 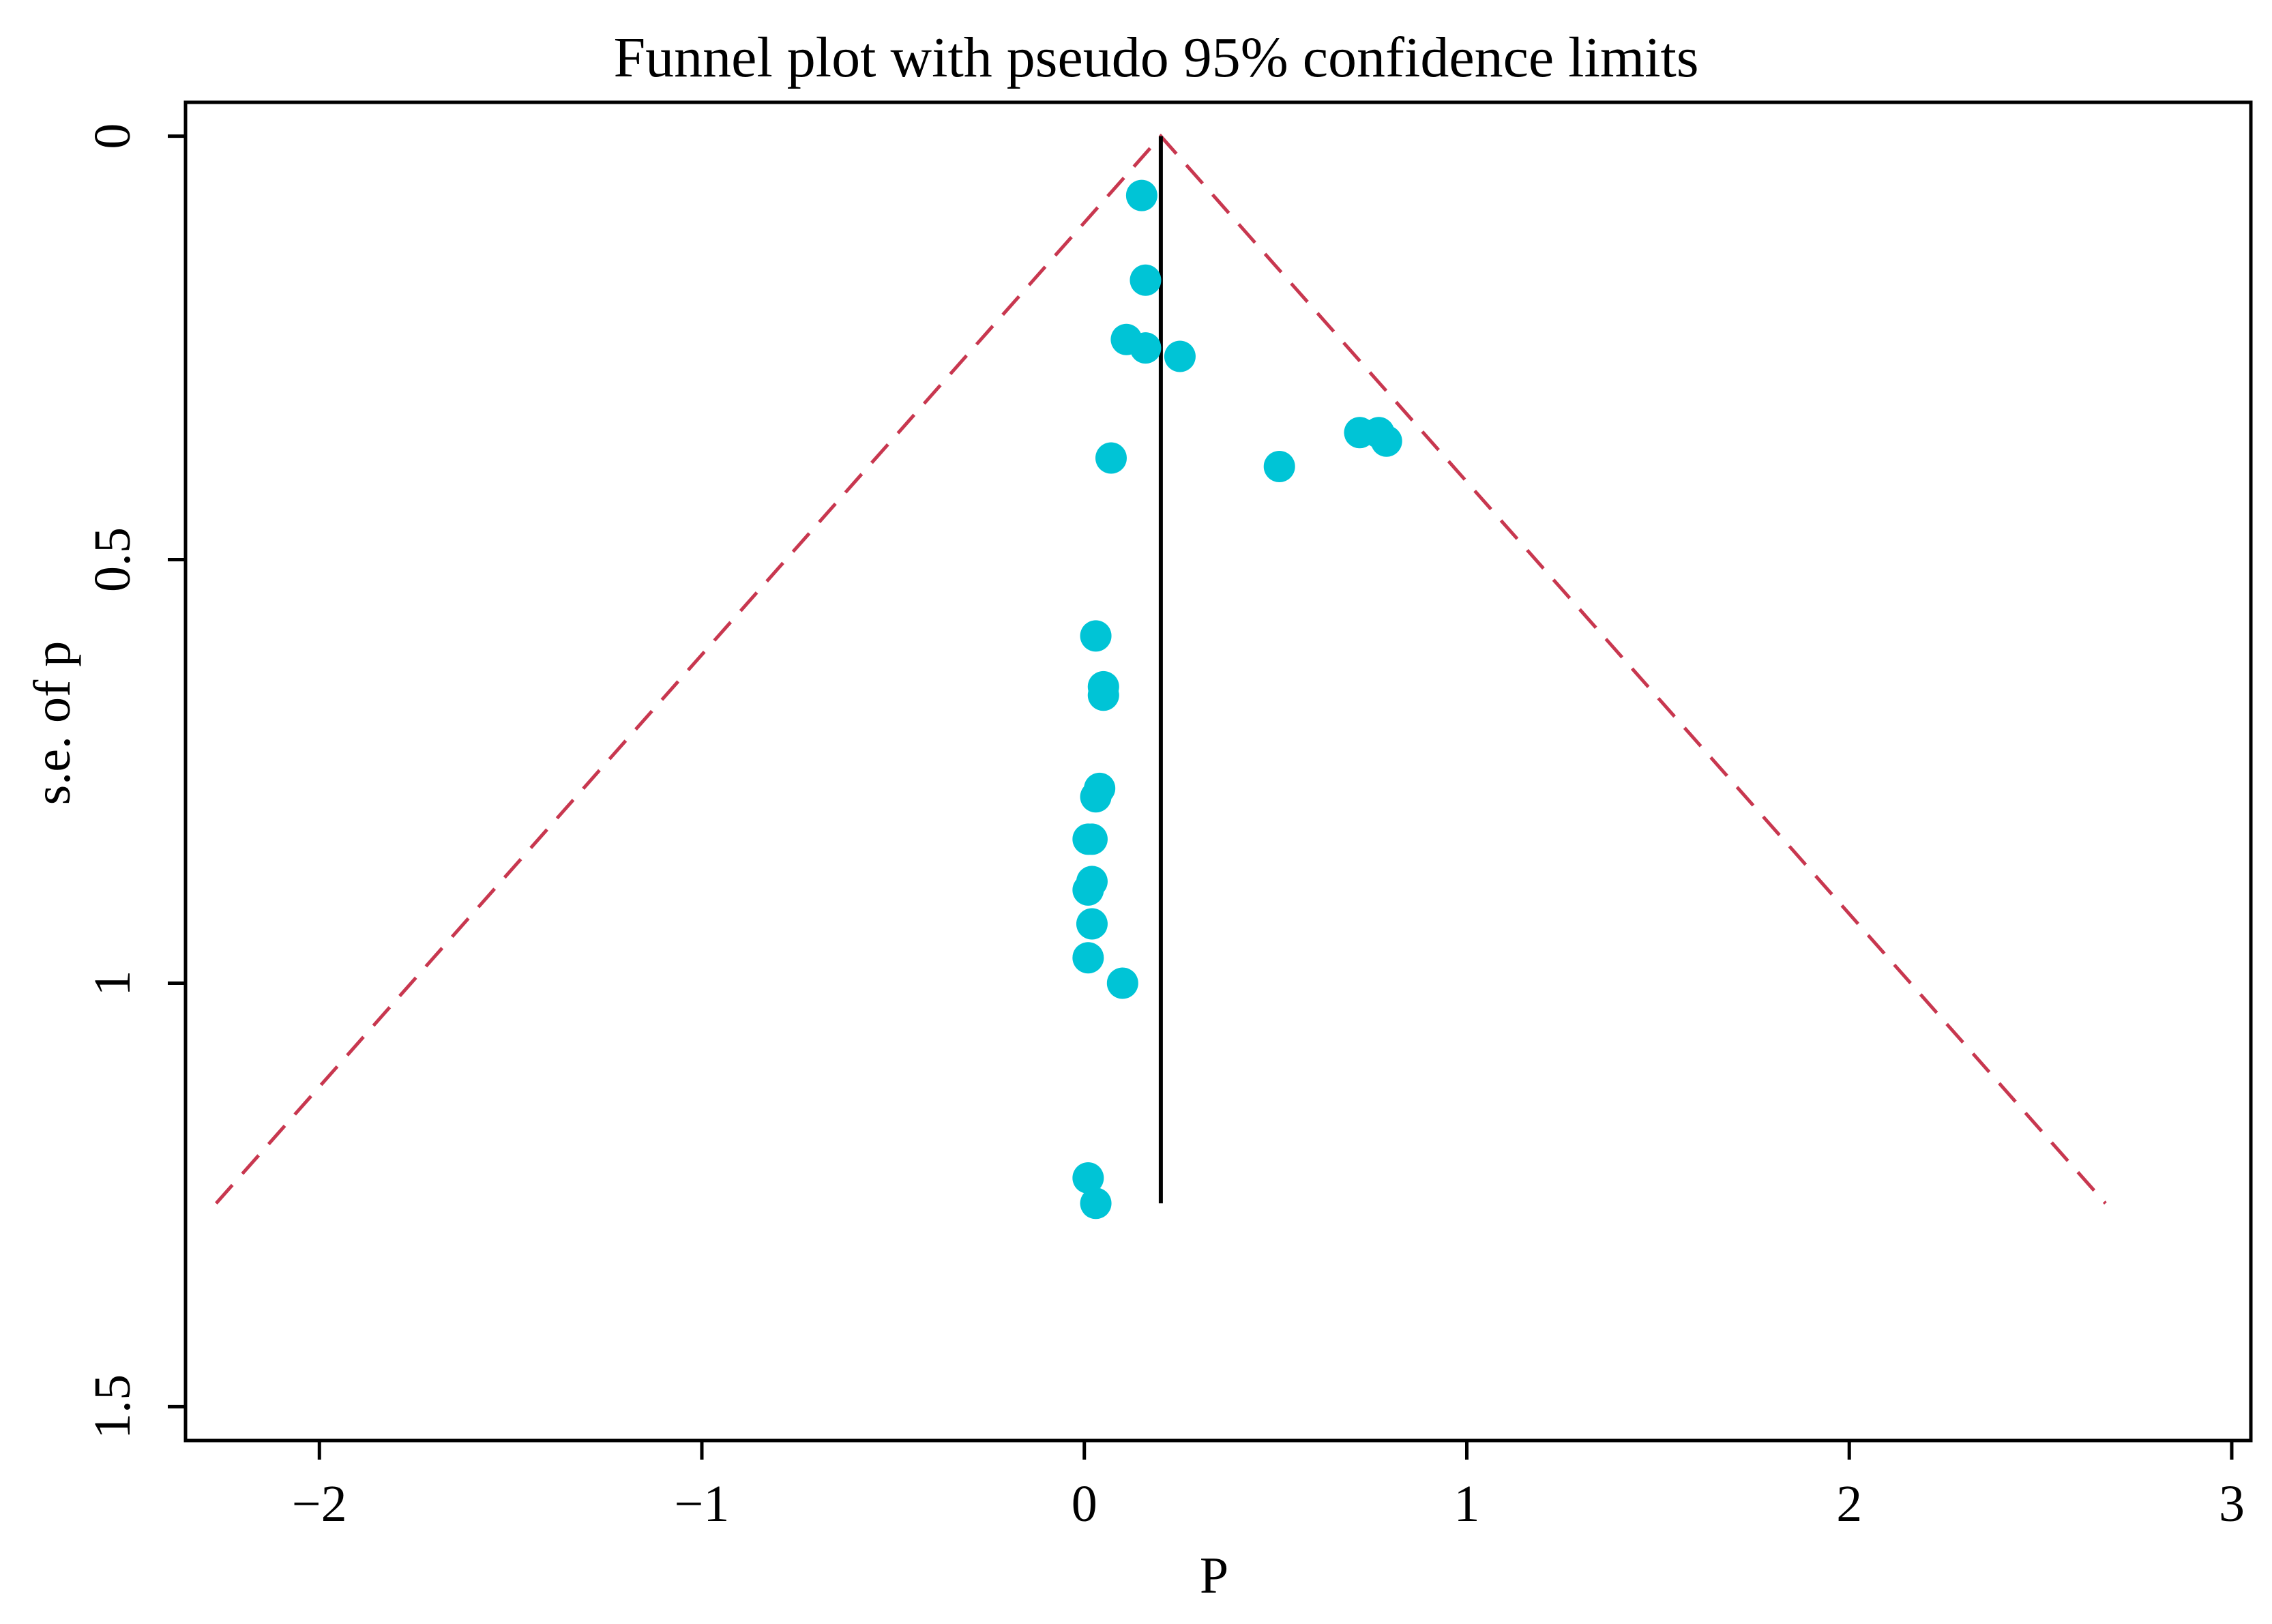 I want to click on x-tick-label: −1, so click(x=702, y=1504).